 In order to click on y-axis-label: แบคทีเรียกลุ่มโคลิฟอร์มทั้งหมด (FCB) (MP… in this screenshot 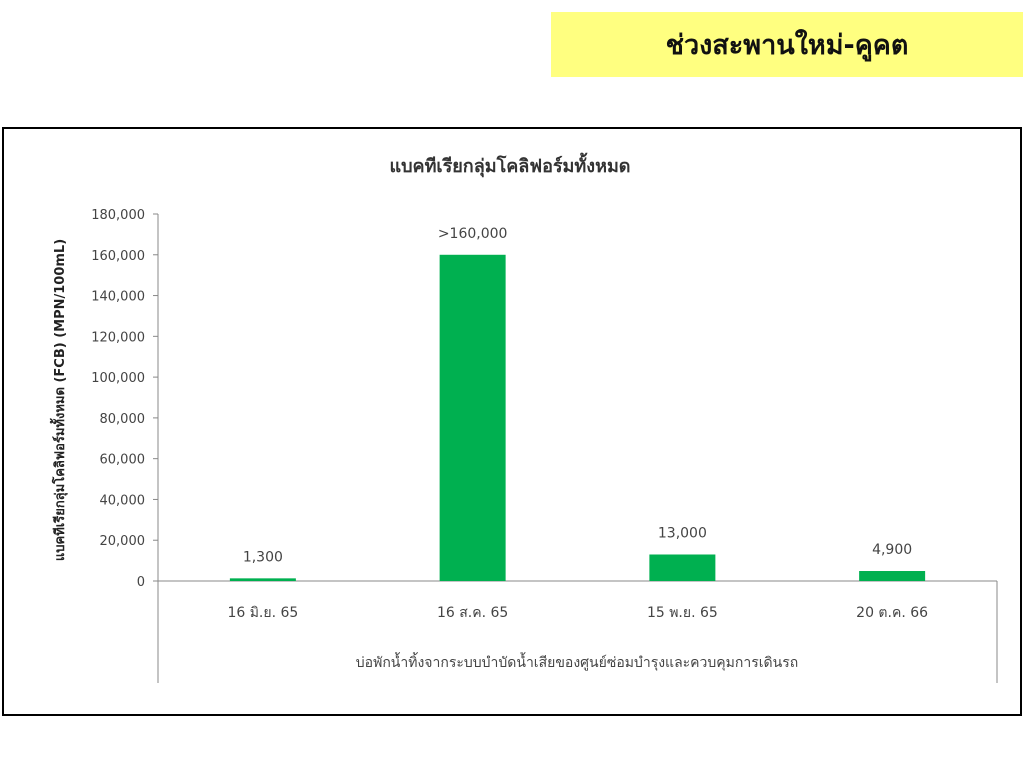, I will do `click(58, 400)`.